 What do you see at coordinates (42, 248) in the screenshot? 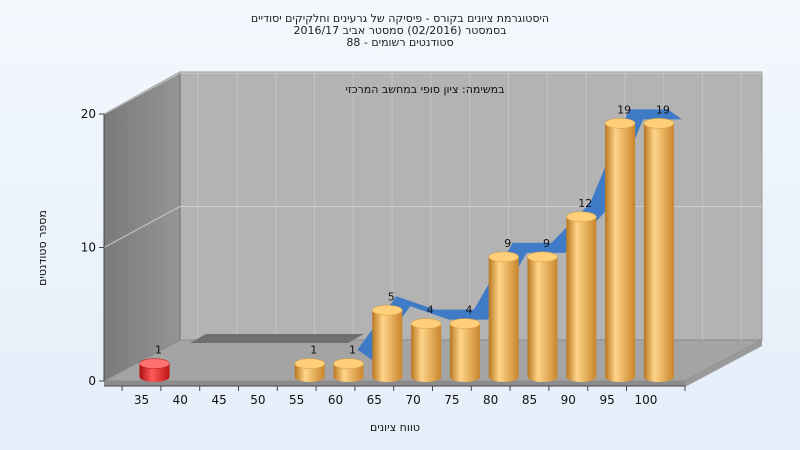
I see `y-axis-title: מספר סטודנטים` at bounding box center [42, 248].